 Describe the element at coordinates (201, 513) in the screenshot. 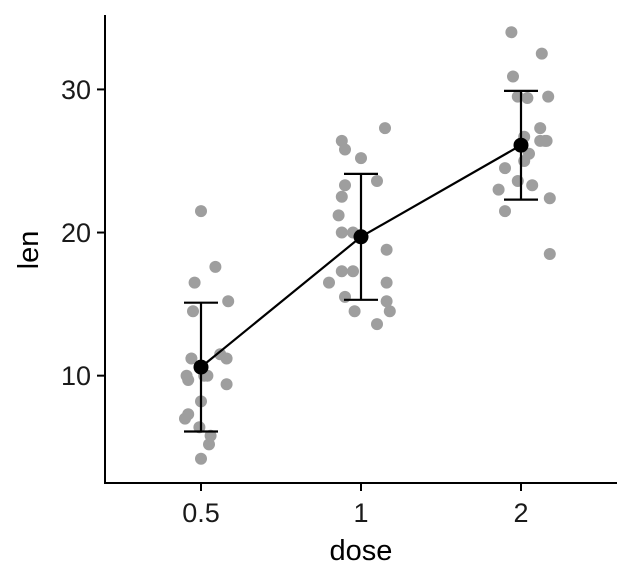

I see `x-tick-label: 0.5` at that location.